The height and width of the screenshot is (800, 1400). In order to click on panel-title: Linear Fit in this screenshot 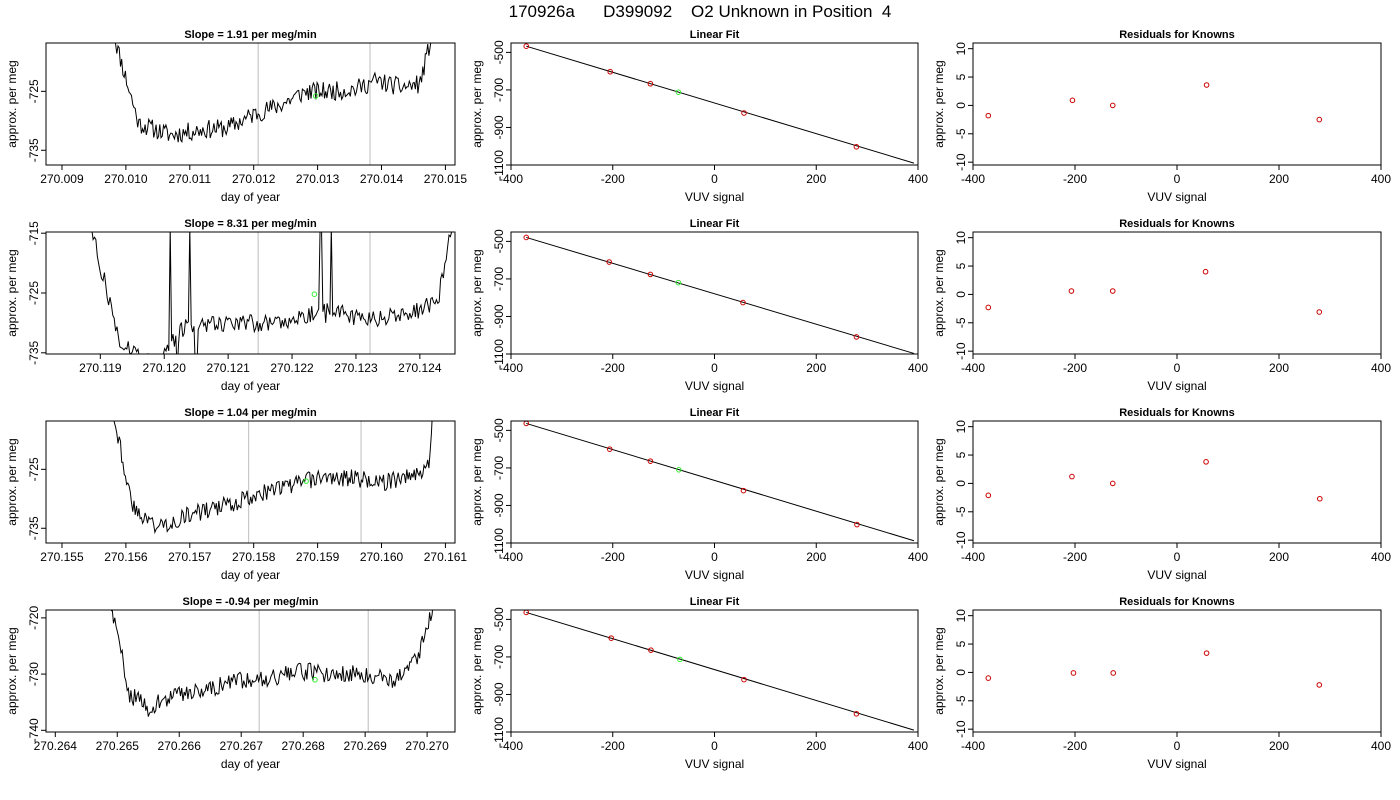, I will do `click(715, 35)`.